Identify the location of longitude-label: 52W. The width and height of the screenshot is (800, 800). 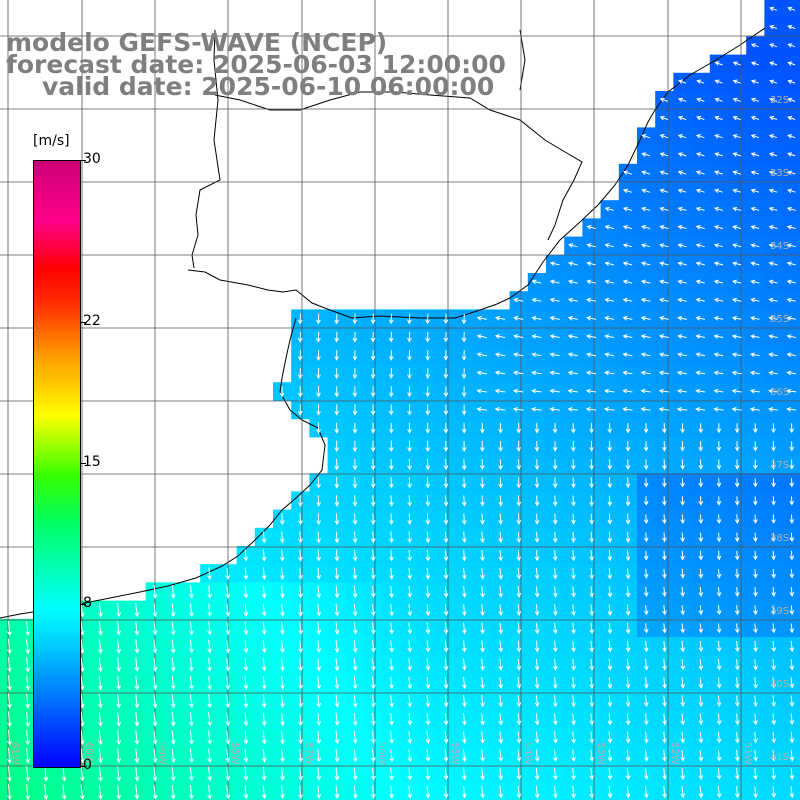
(674, 753).